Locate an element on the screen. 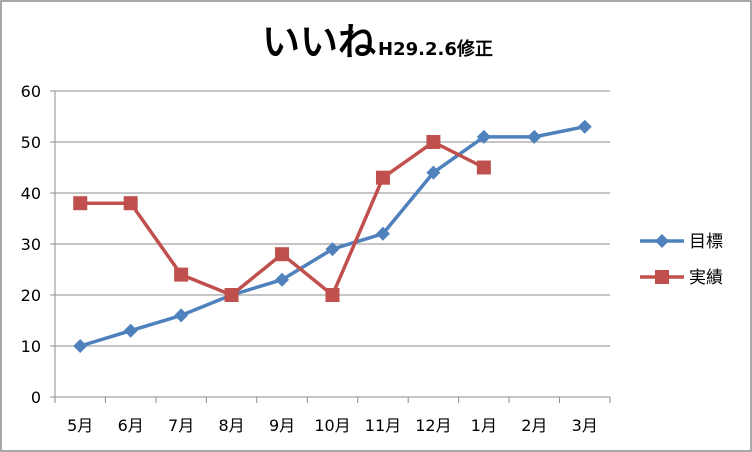 This screenshot has width=752, height=452. x-tick-label: 5月 is located at coordinates (80, 425).